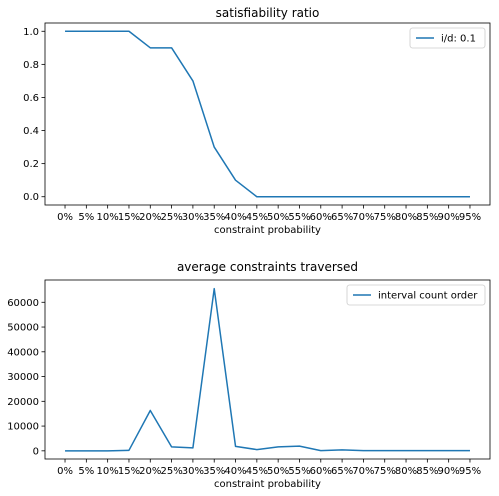 Image resolution: width=499 pixels, height=496 pixels. I want to click on y-tick-label: 1.0, so click(31, 32).